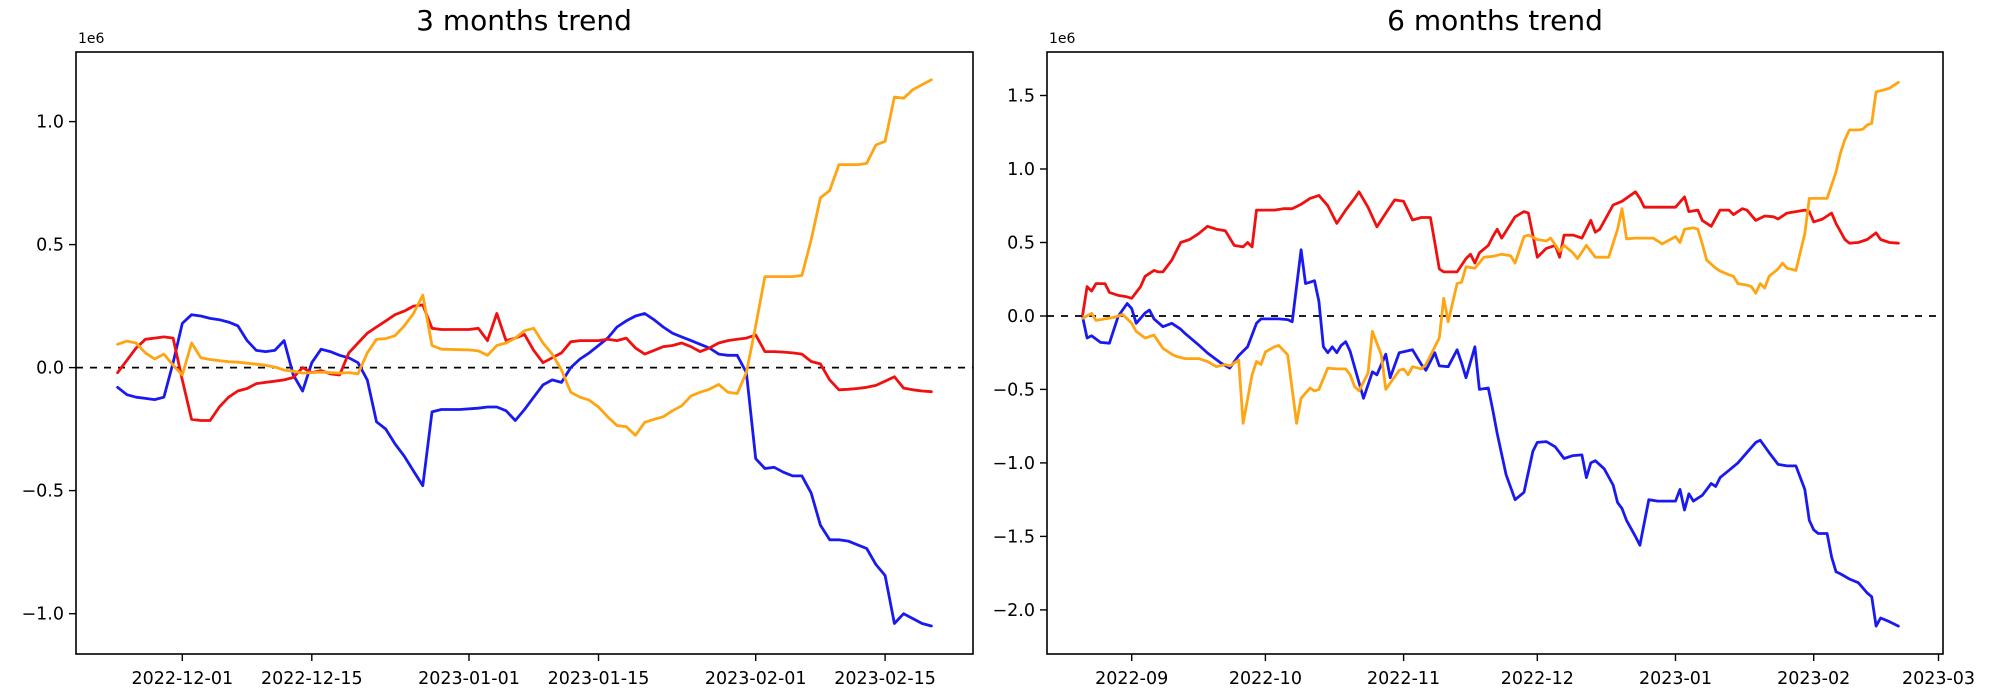  I want to click on x-tick-label: 2023-03, so click(1938, 679).